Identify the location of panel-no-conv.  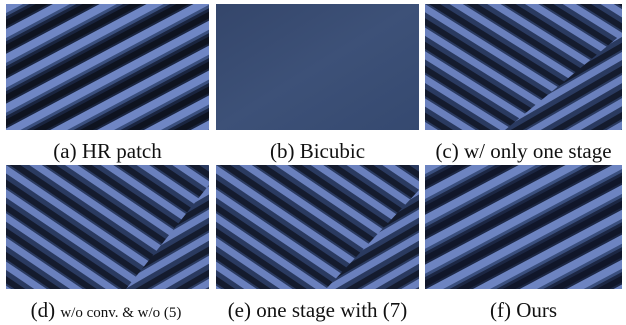
(107, 227).